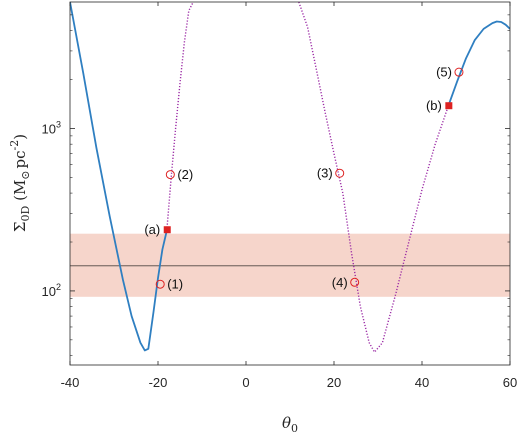  I want to click on y-axis-title: Σ0D (M⊙pc-2), so click(20, 183).